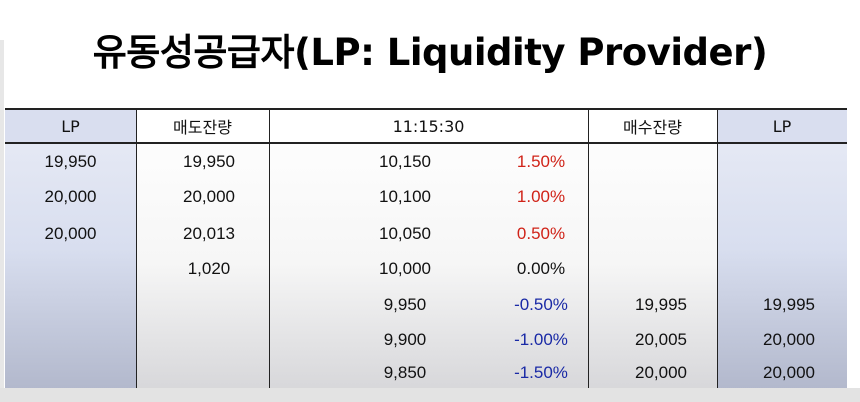 The width and height of the screenshot is (860, 402). I want to click on change-percent-cell: -1.00%, so click(541, 339).